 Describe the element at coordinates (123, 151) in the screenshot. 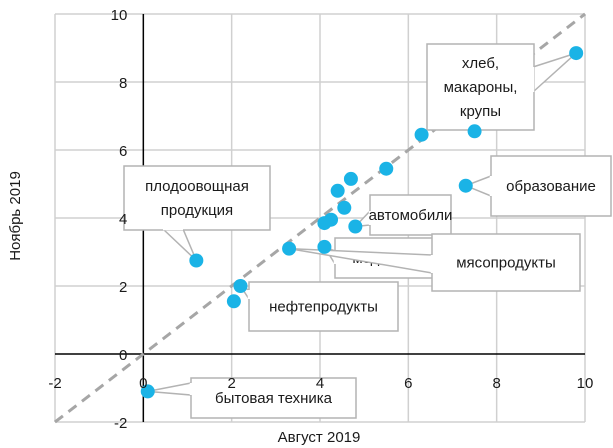

I see `y-tick-label: 6` at that location.